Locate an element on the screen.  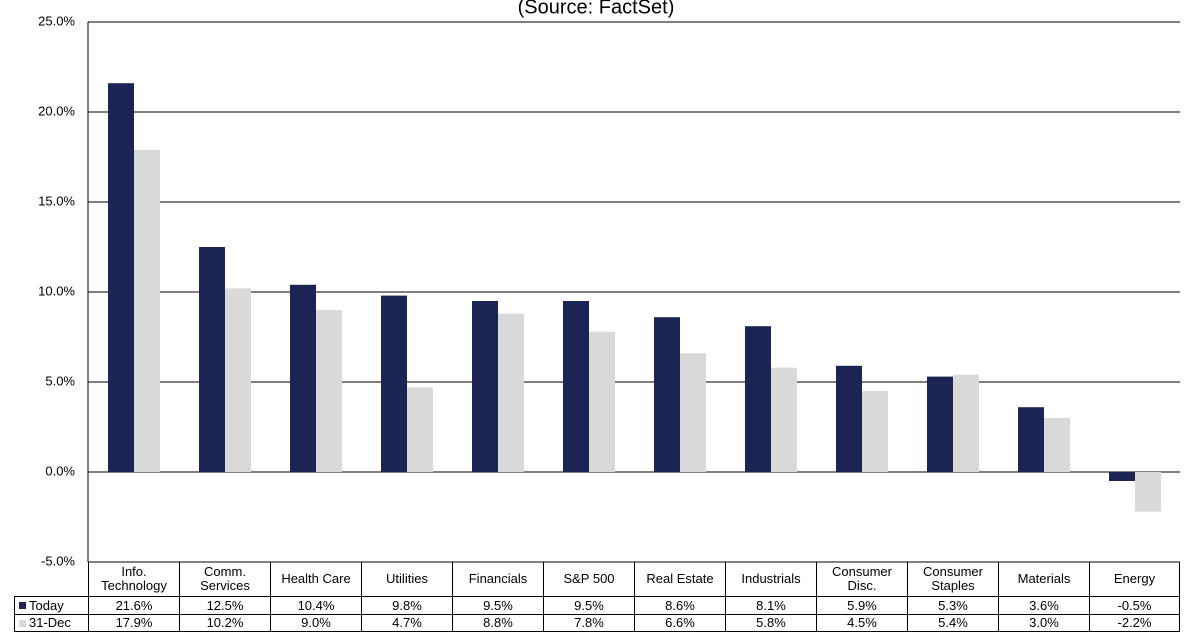
y-tick-label: 25.0% is located at coordinates (56, 20).